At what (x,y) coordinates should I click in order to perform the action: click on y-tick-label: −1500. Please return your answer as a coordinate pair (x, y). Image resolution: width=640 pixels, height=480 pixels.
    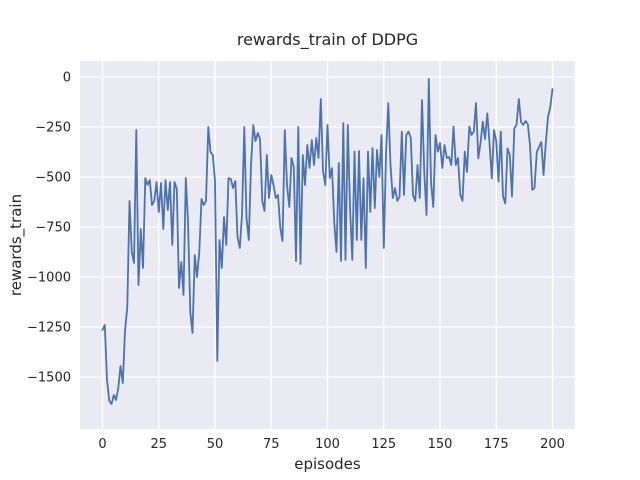
    Looking at the image, I should click on (49, 378).